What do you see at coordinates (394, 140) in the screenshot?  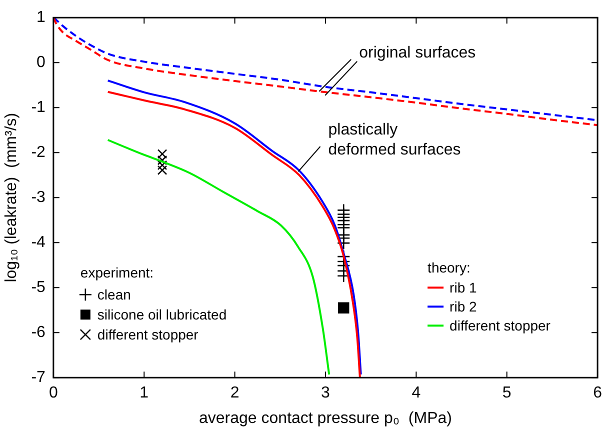 I see `annotation: plastically deformed surfaces` at bounding box center [394, 140].